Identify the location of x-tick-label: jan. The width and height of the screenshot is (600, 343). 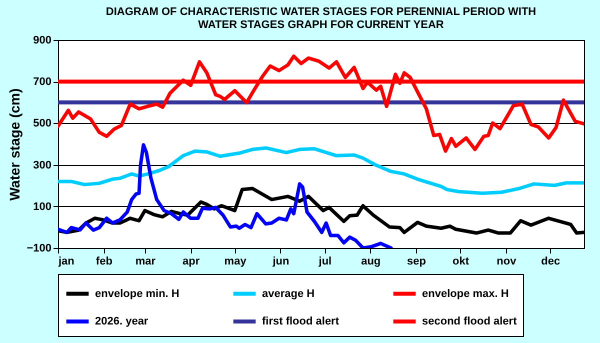
(66, 262).